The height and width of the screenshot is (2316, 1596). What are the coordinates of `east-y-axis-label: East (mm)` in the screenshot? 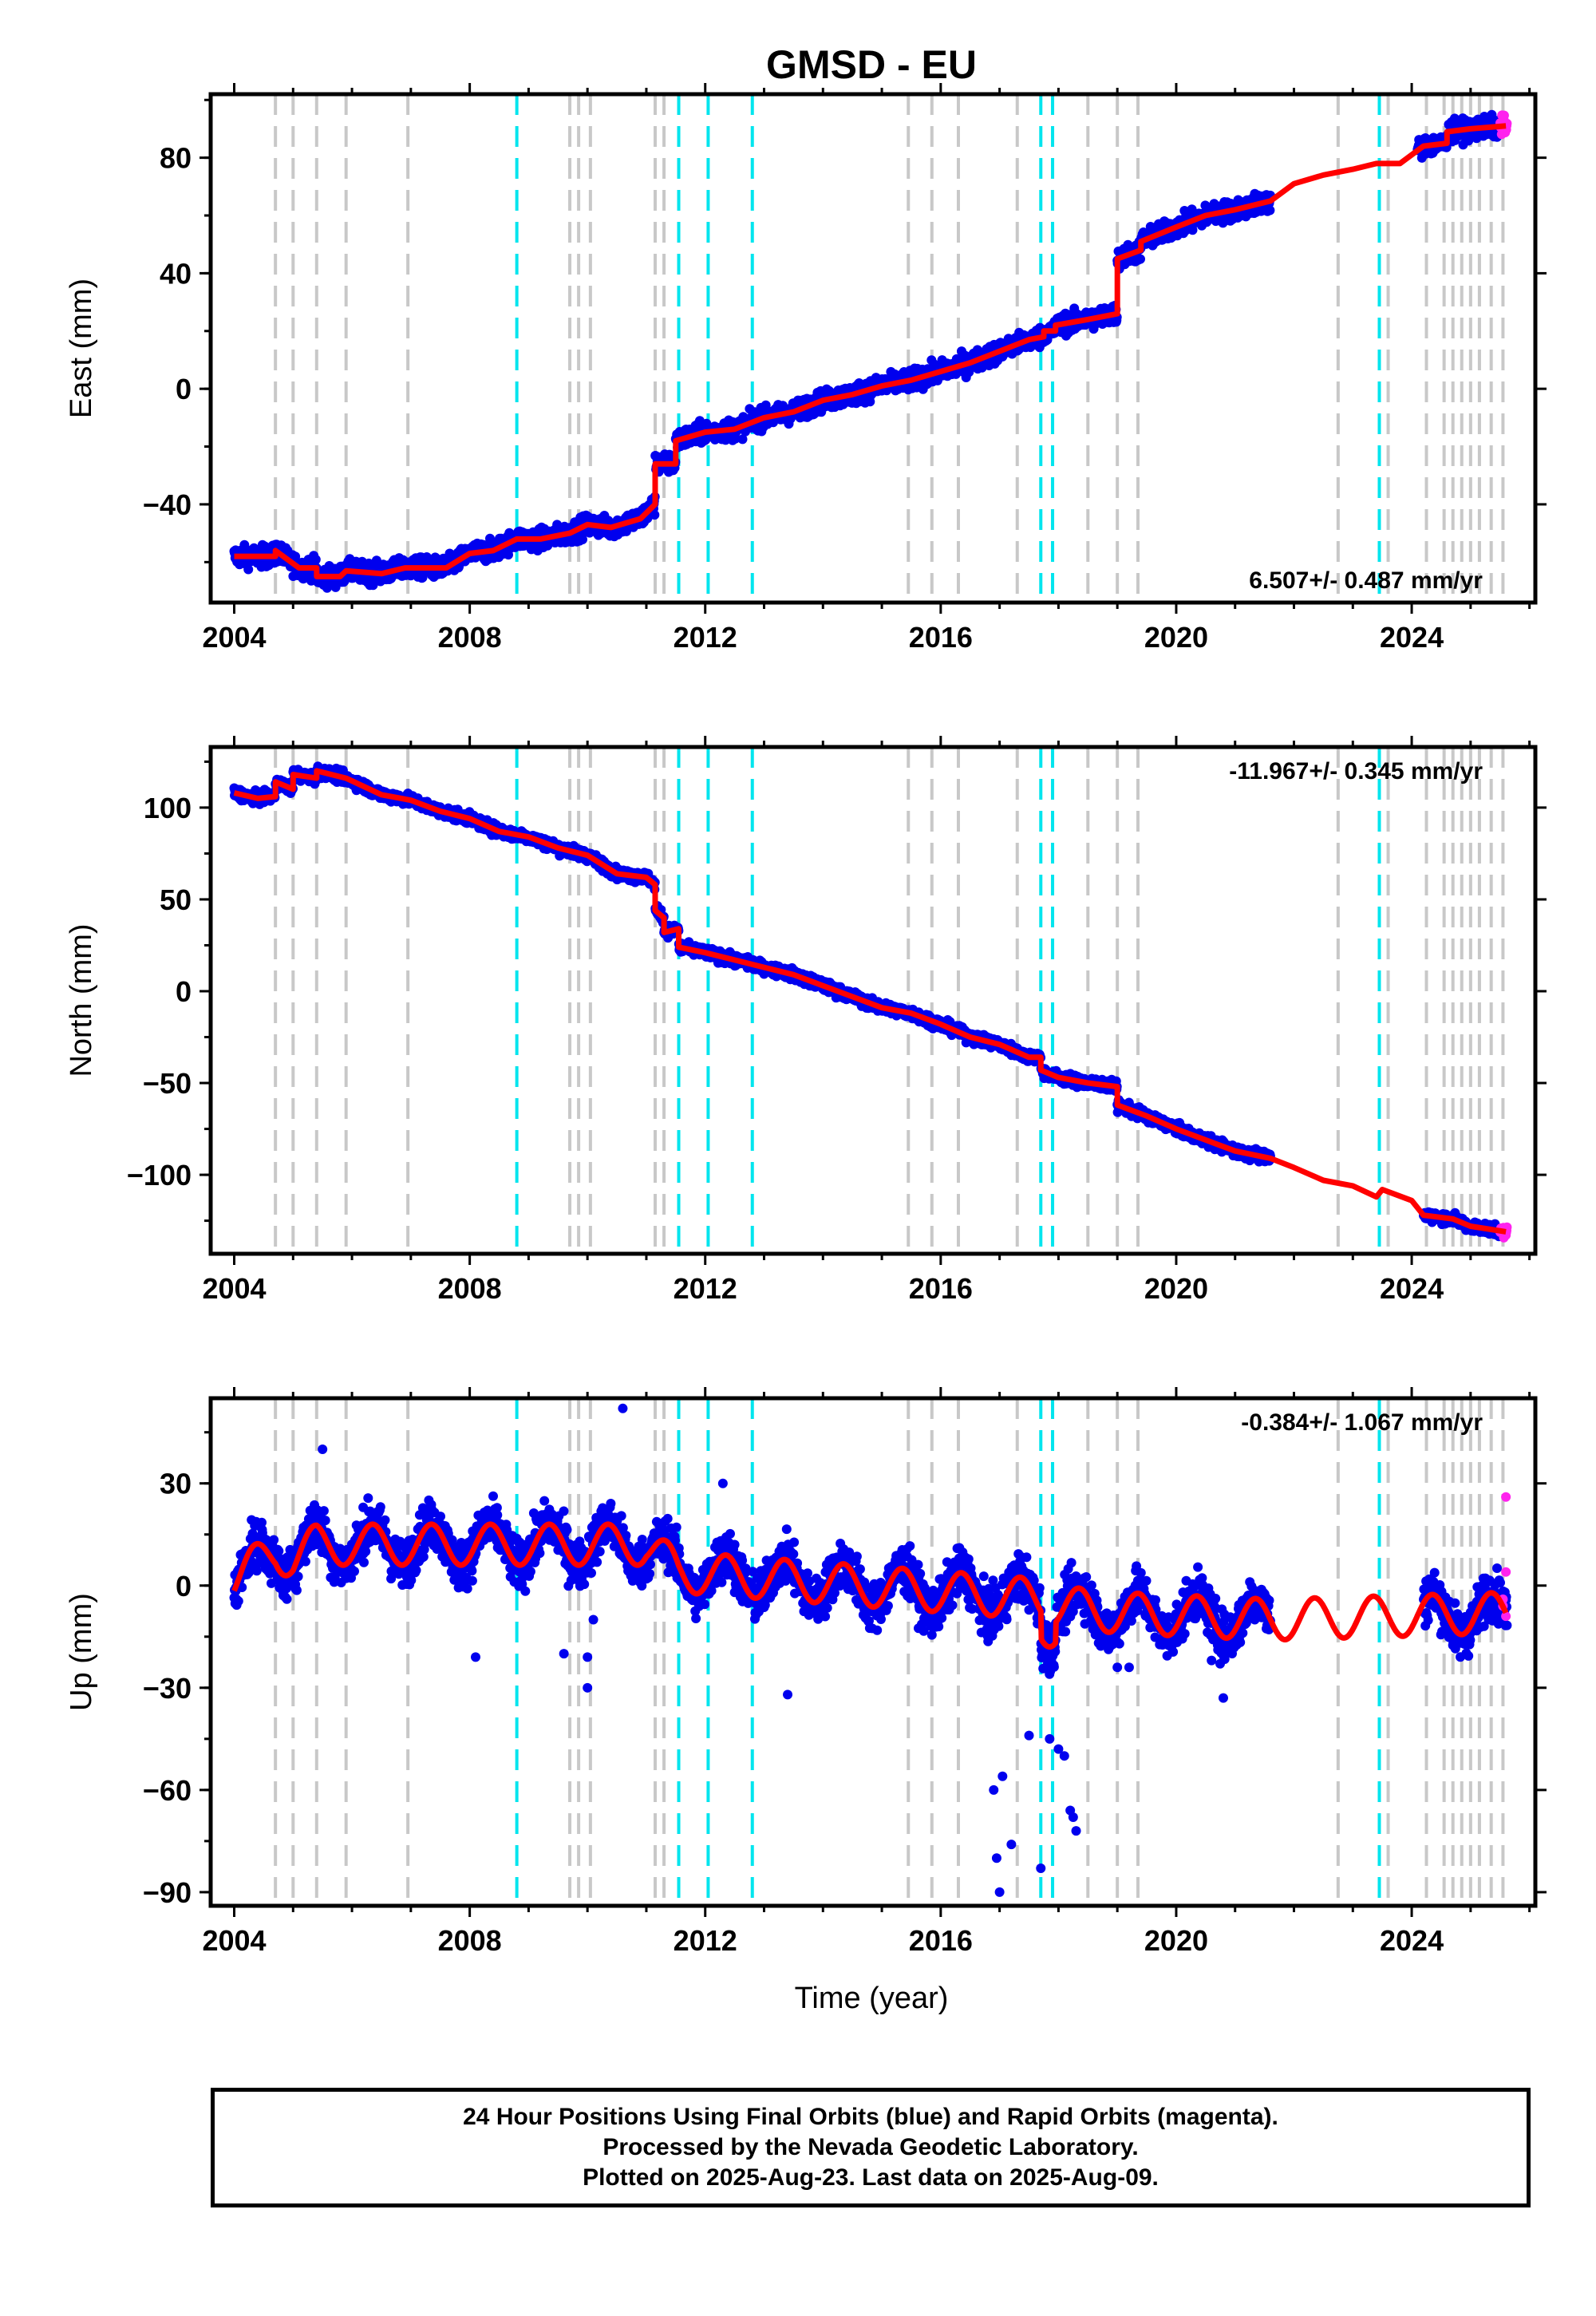 It's located at (81, 348).